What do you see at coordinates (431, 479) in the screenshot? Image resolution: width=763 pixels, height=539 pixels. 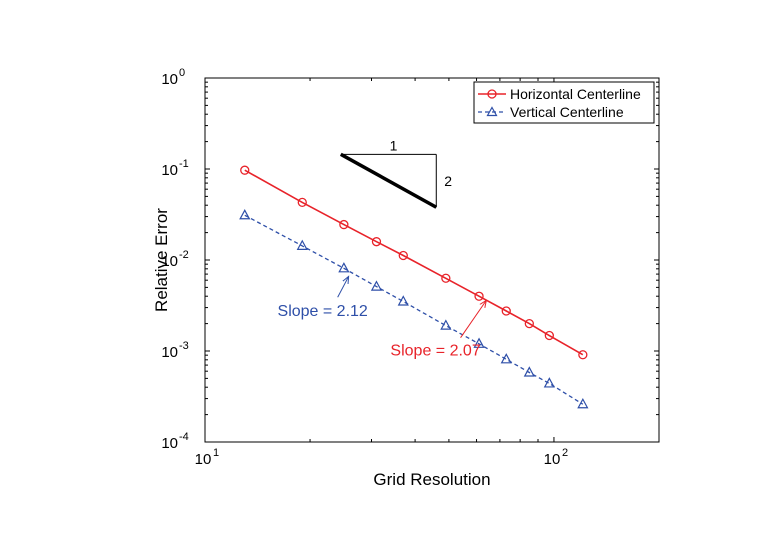 I see `x-axis-label: Grid Resolution` at bounding box center [431, 479].